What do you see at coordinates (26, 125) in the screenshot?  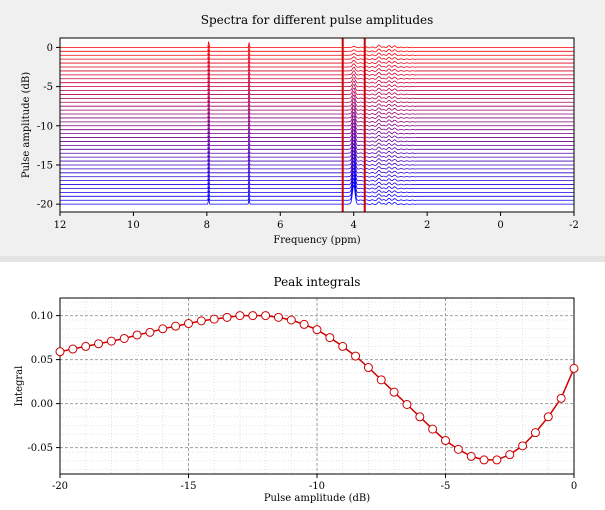 I see `spectra-y-label: Pulse amplitude (dB)` at bounding box center [26, 125].